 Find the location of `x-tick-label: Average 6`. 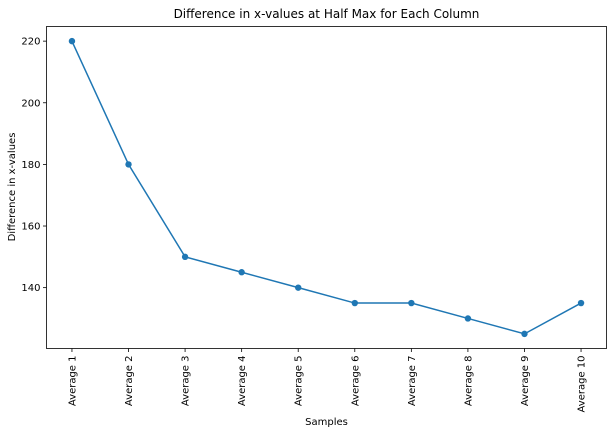

x-tick-label: Average 6 is located at coordinates (355, 381).